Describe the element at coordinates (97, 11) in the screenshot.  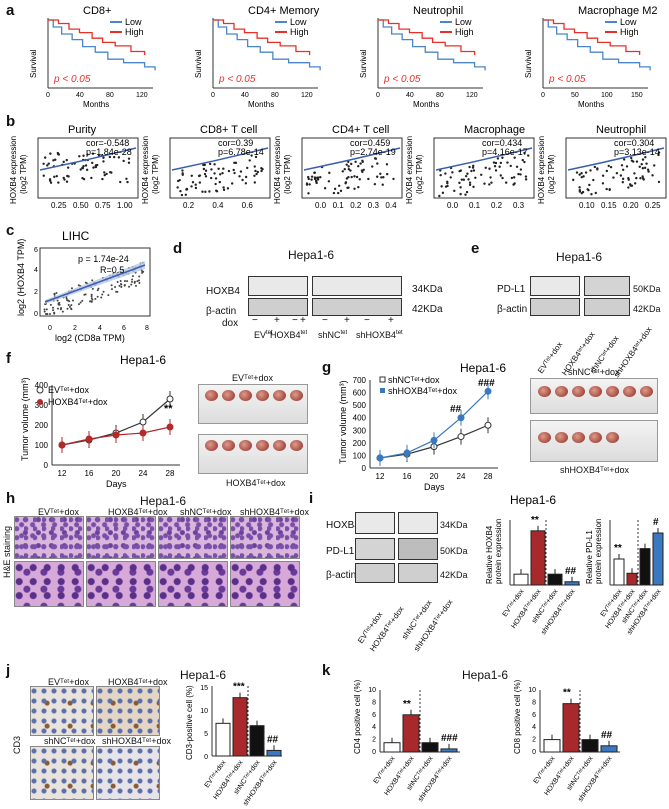
I see `a-title-0: CD8+` at that location.